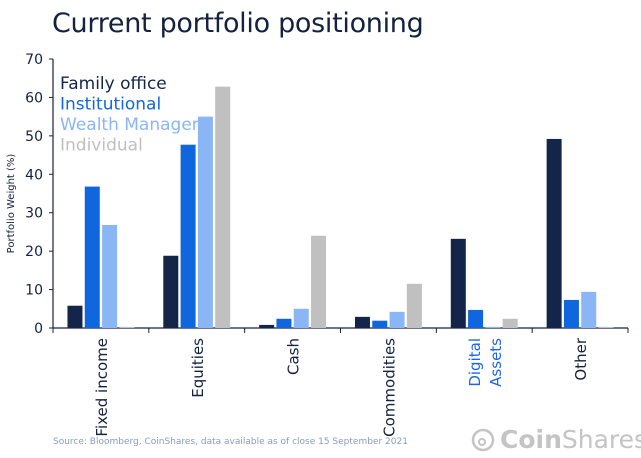  I want to click on coinshares-logo-icon, so click(483, 440).